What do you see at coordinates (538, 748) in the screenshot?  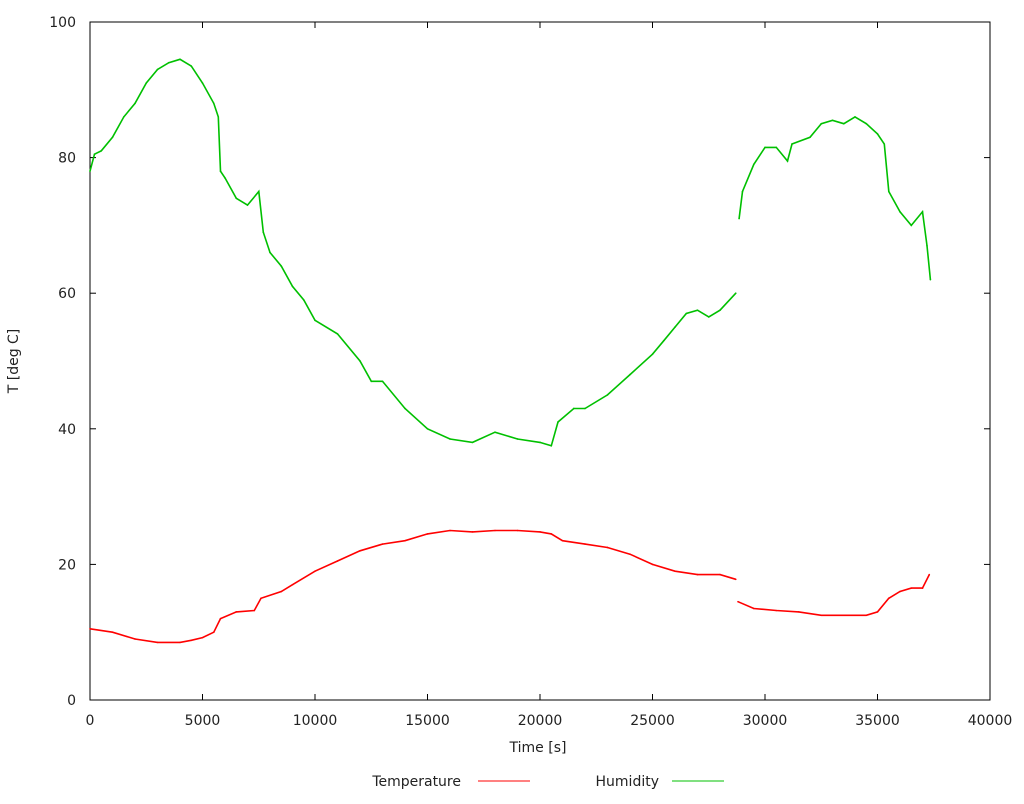 I see `x-axis-label: Time [s]` at bounding box center [538, 748].